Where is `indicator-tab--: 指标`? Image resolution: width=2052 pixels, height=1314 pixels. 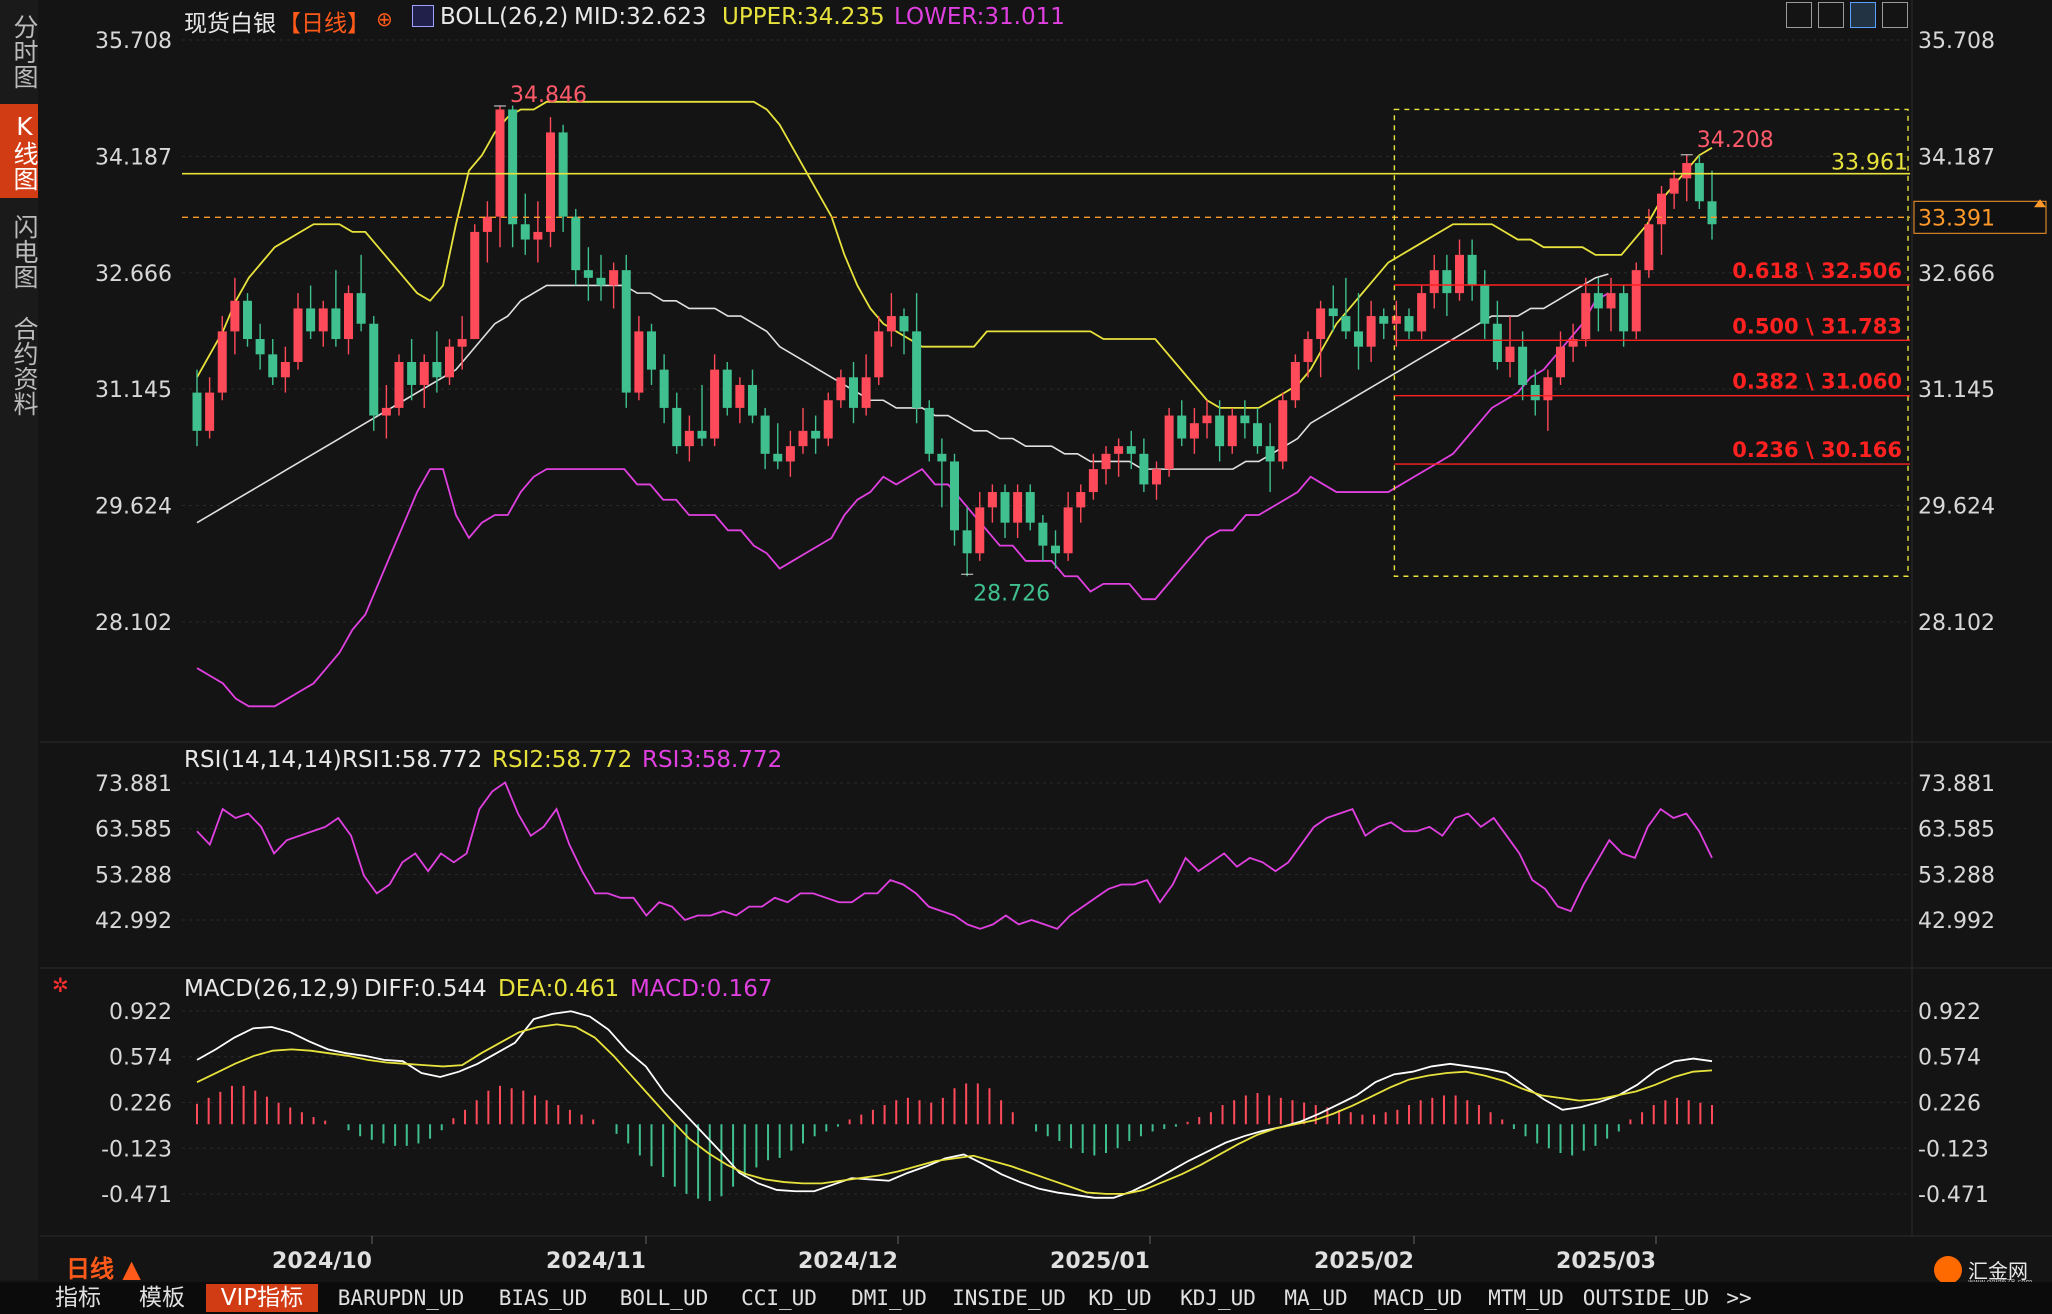
indicator-tab--: 指标 is located at coordinates (78, 1298).